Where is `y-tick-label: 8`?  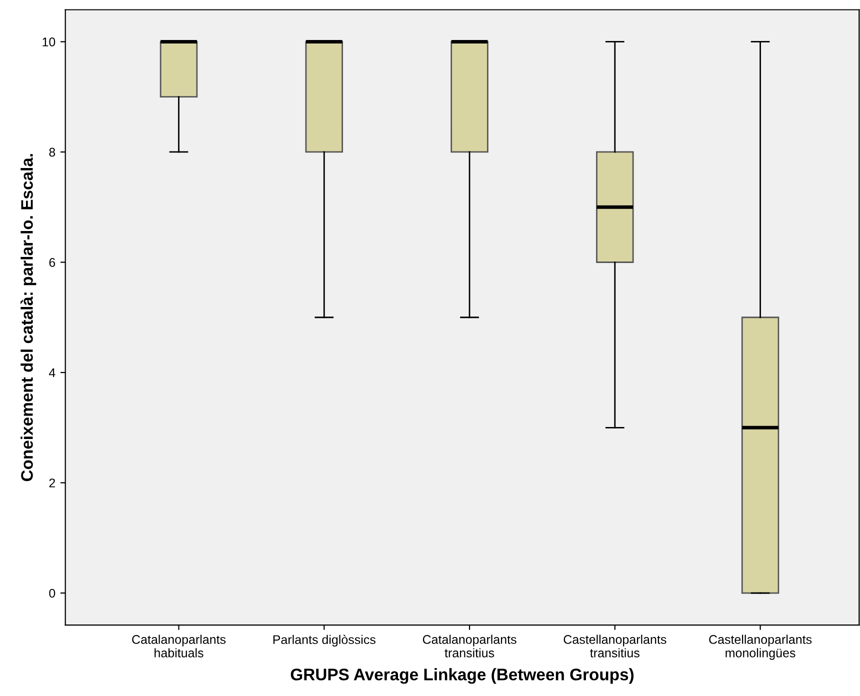
y-tick-label: 8 is located at coordinates (52, 152).